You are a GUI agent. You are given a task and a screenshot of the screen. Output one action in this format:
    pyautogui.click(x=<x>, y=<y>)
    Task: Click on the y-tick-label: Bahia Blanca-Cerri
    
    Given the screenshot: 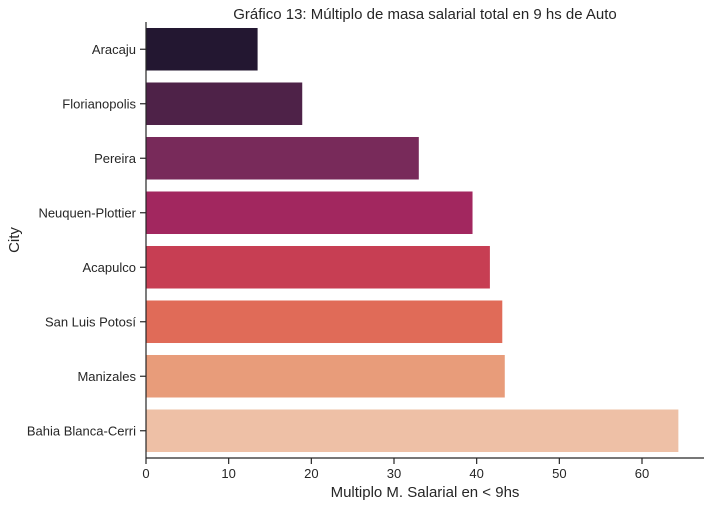 What is the action you would take?
    pyautogui.click(x=81, y=430)
    